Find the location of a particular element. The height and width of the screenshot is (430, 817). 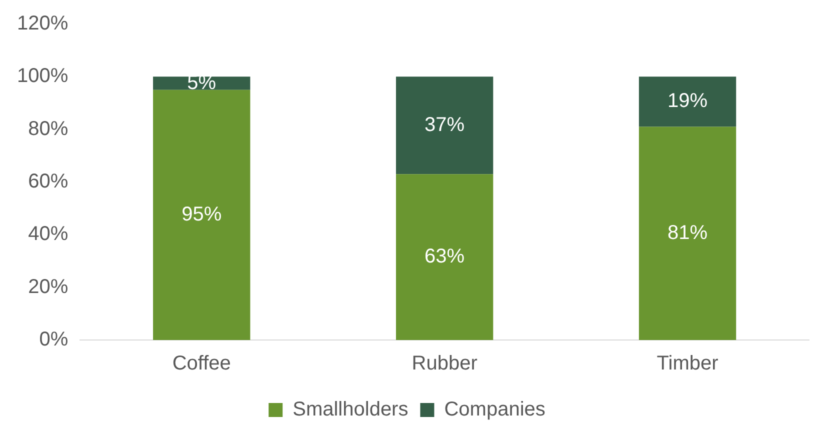

x-tick-label: Rubber is located at coordinates (445, 363).